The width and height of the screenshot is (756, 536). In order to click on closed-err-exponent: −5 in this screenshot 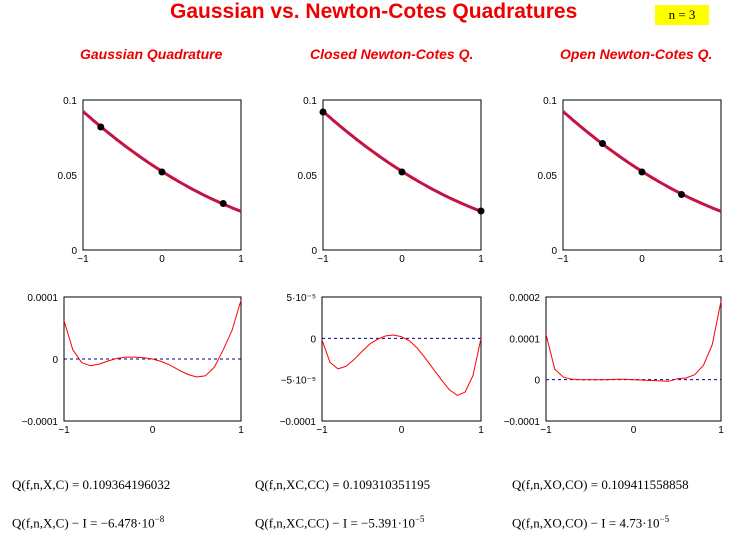, I will do `click(419, 519)`.